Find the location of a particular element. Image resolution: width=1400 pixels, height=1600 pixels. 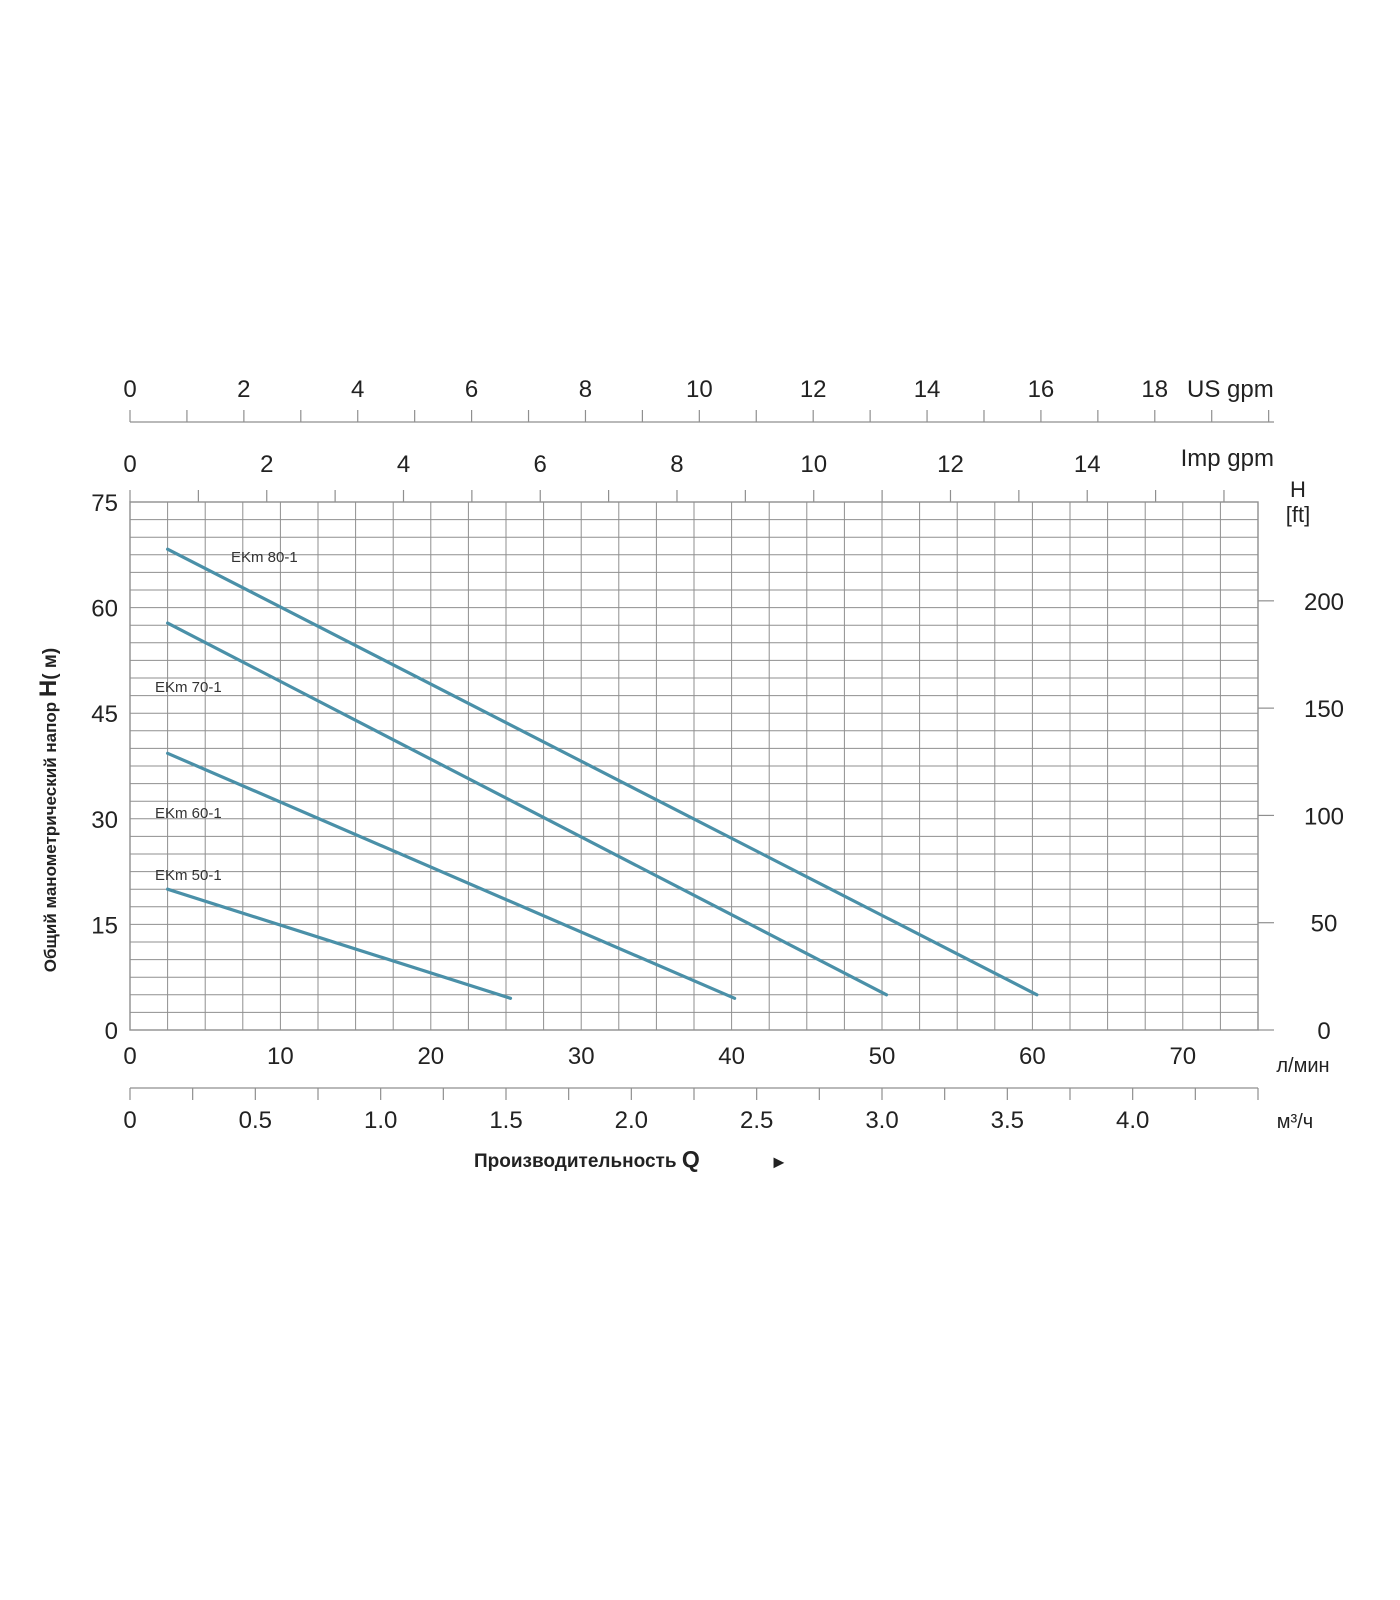

x-axis-title-text: Производительность is located at coordinates (578, 1161).